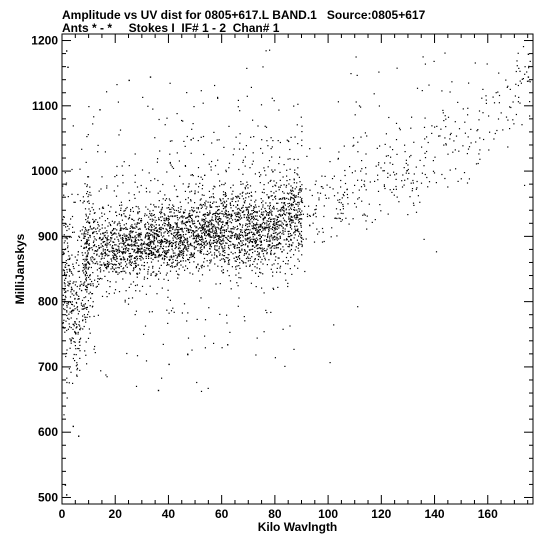  Describe the element at coordinates (116, 514) in the screenshot. I see `x-tick-label: 20` at that location.